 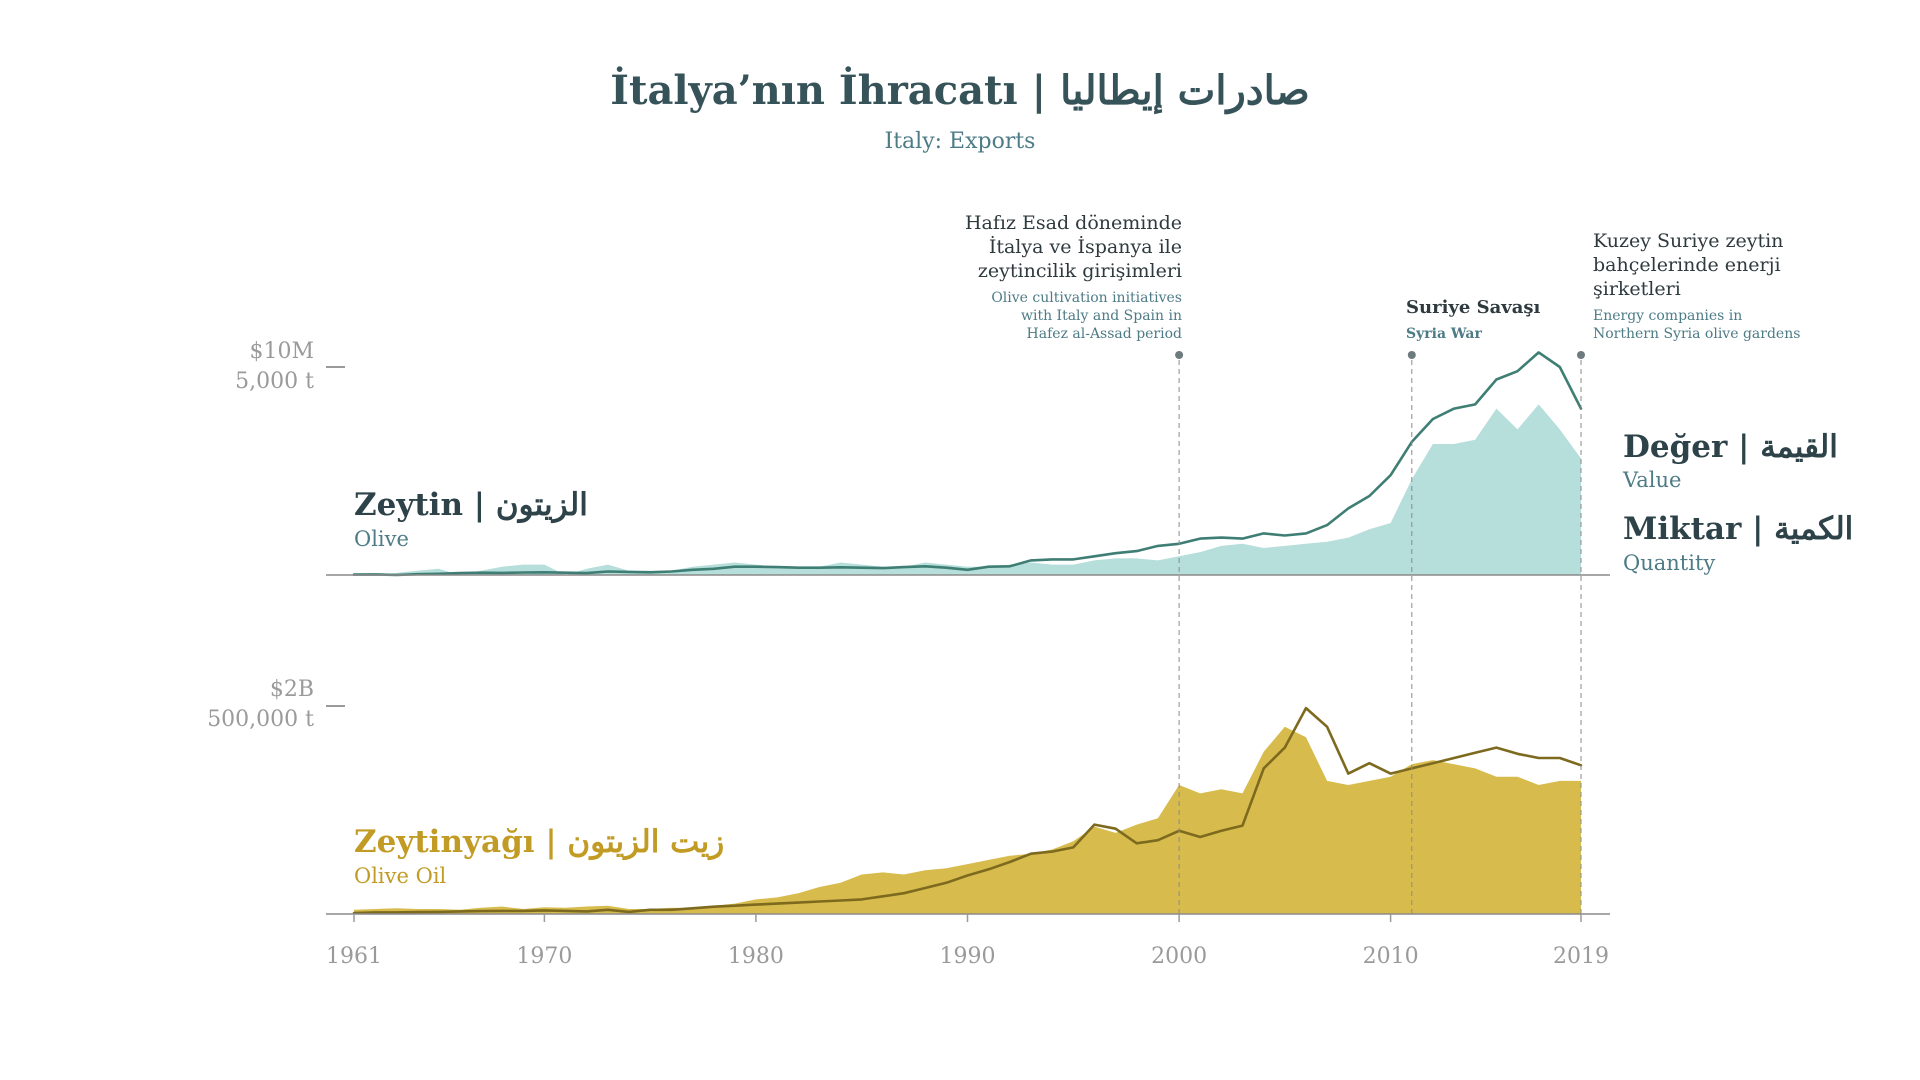 What do you see at coordinates (1080, 271) in the screenshot?
I see `annotation-text-tr-3: zeytincilik girişimleri` at bounding box center [1080, 271].